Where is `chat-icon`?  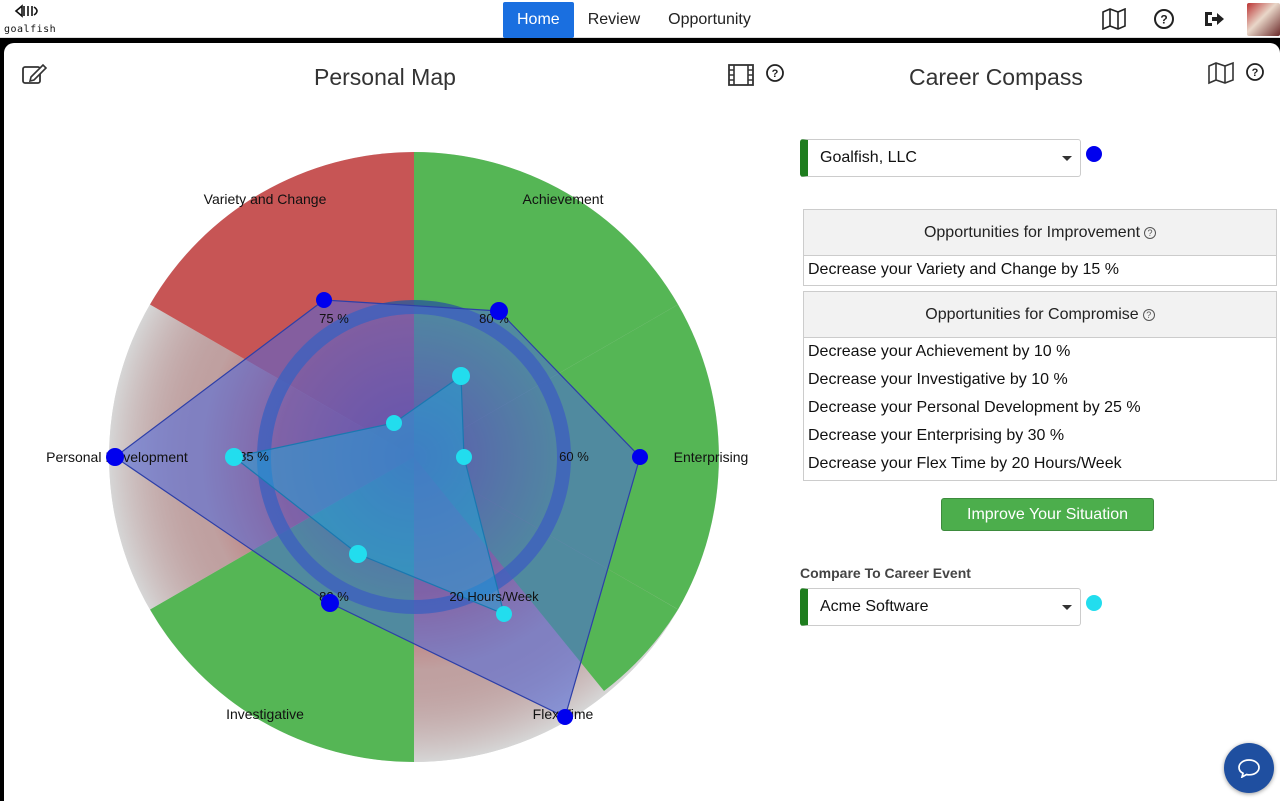
chat-icon is located at coordinates (1249, 768).